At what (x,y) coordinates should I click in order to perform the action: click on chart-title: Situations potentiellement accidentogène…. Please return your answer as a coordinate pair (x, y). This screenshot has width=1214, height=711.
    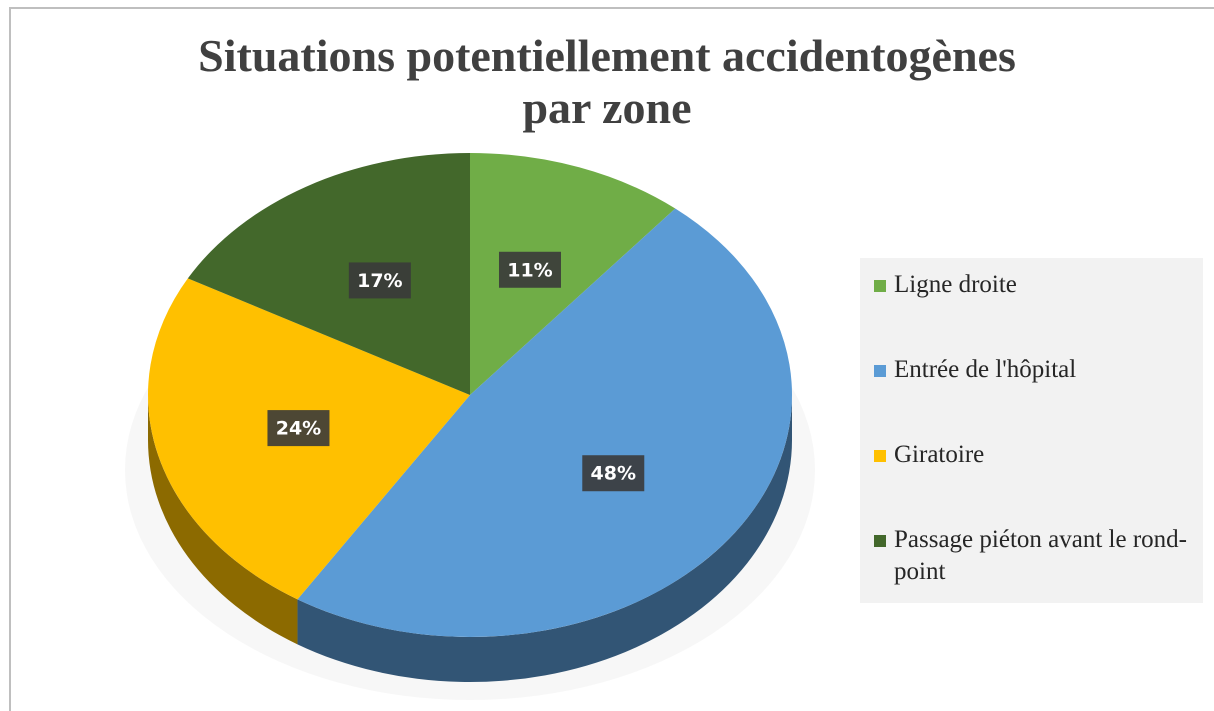
    Looking at the image, I should click on (607, 81).